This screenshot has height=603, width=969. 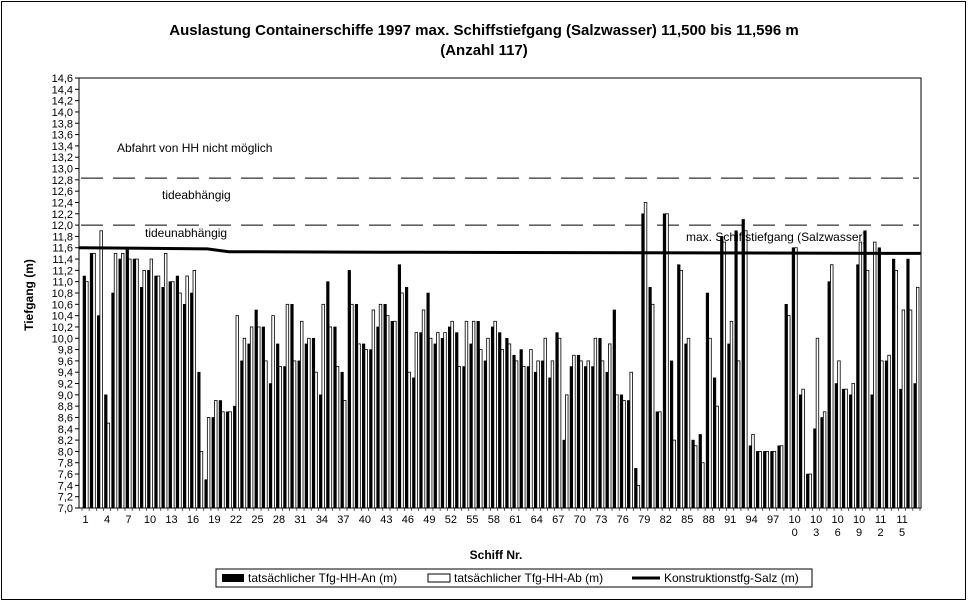 What do you see at coordinates (496, 555) in the screenshot?
I see `x-axis-label: Schiff Nr.` at bounding box center [496, 555].